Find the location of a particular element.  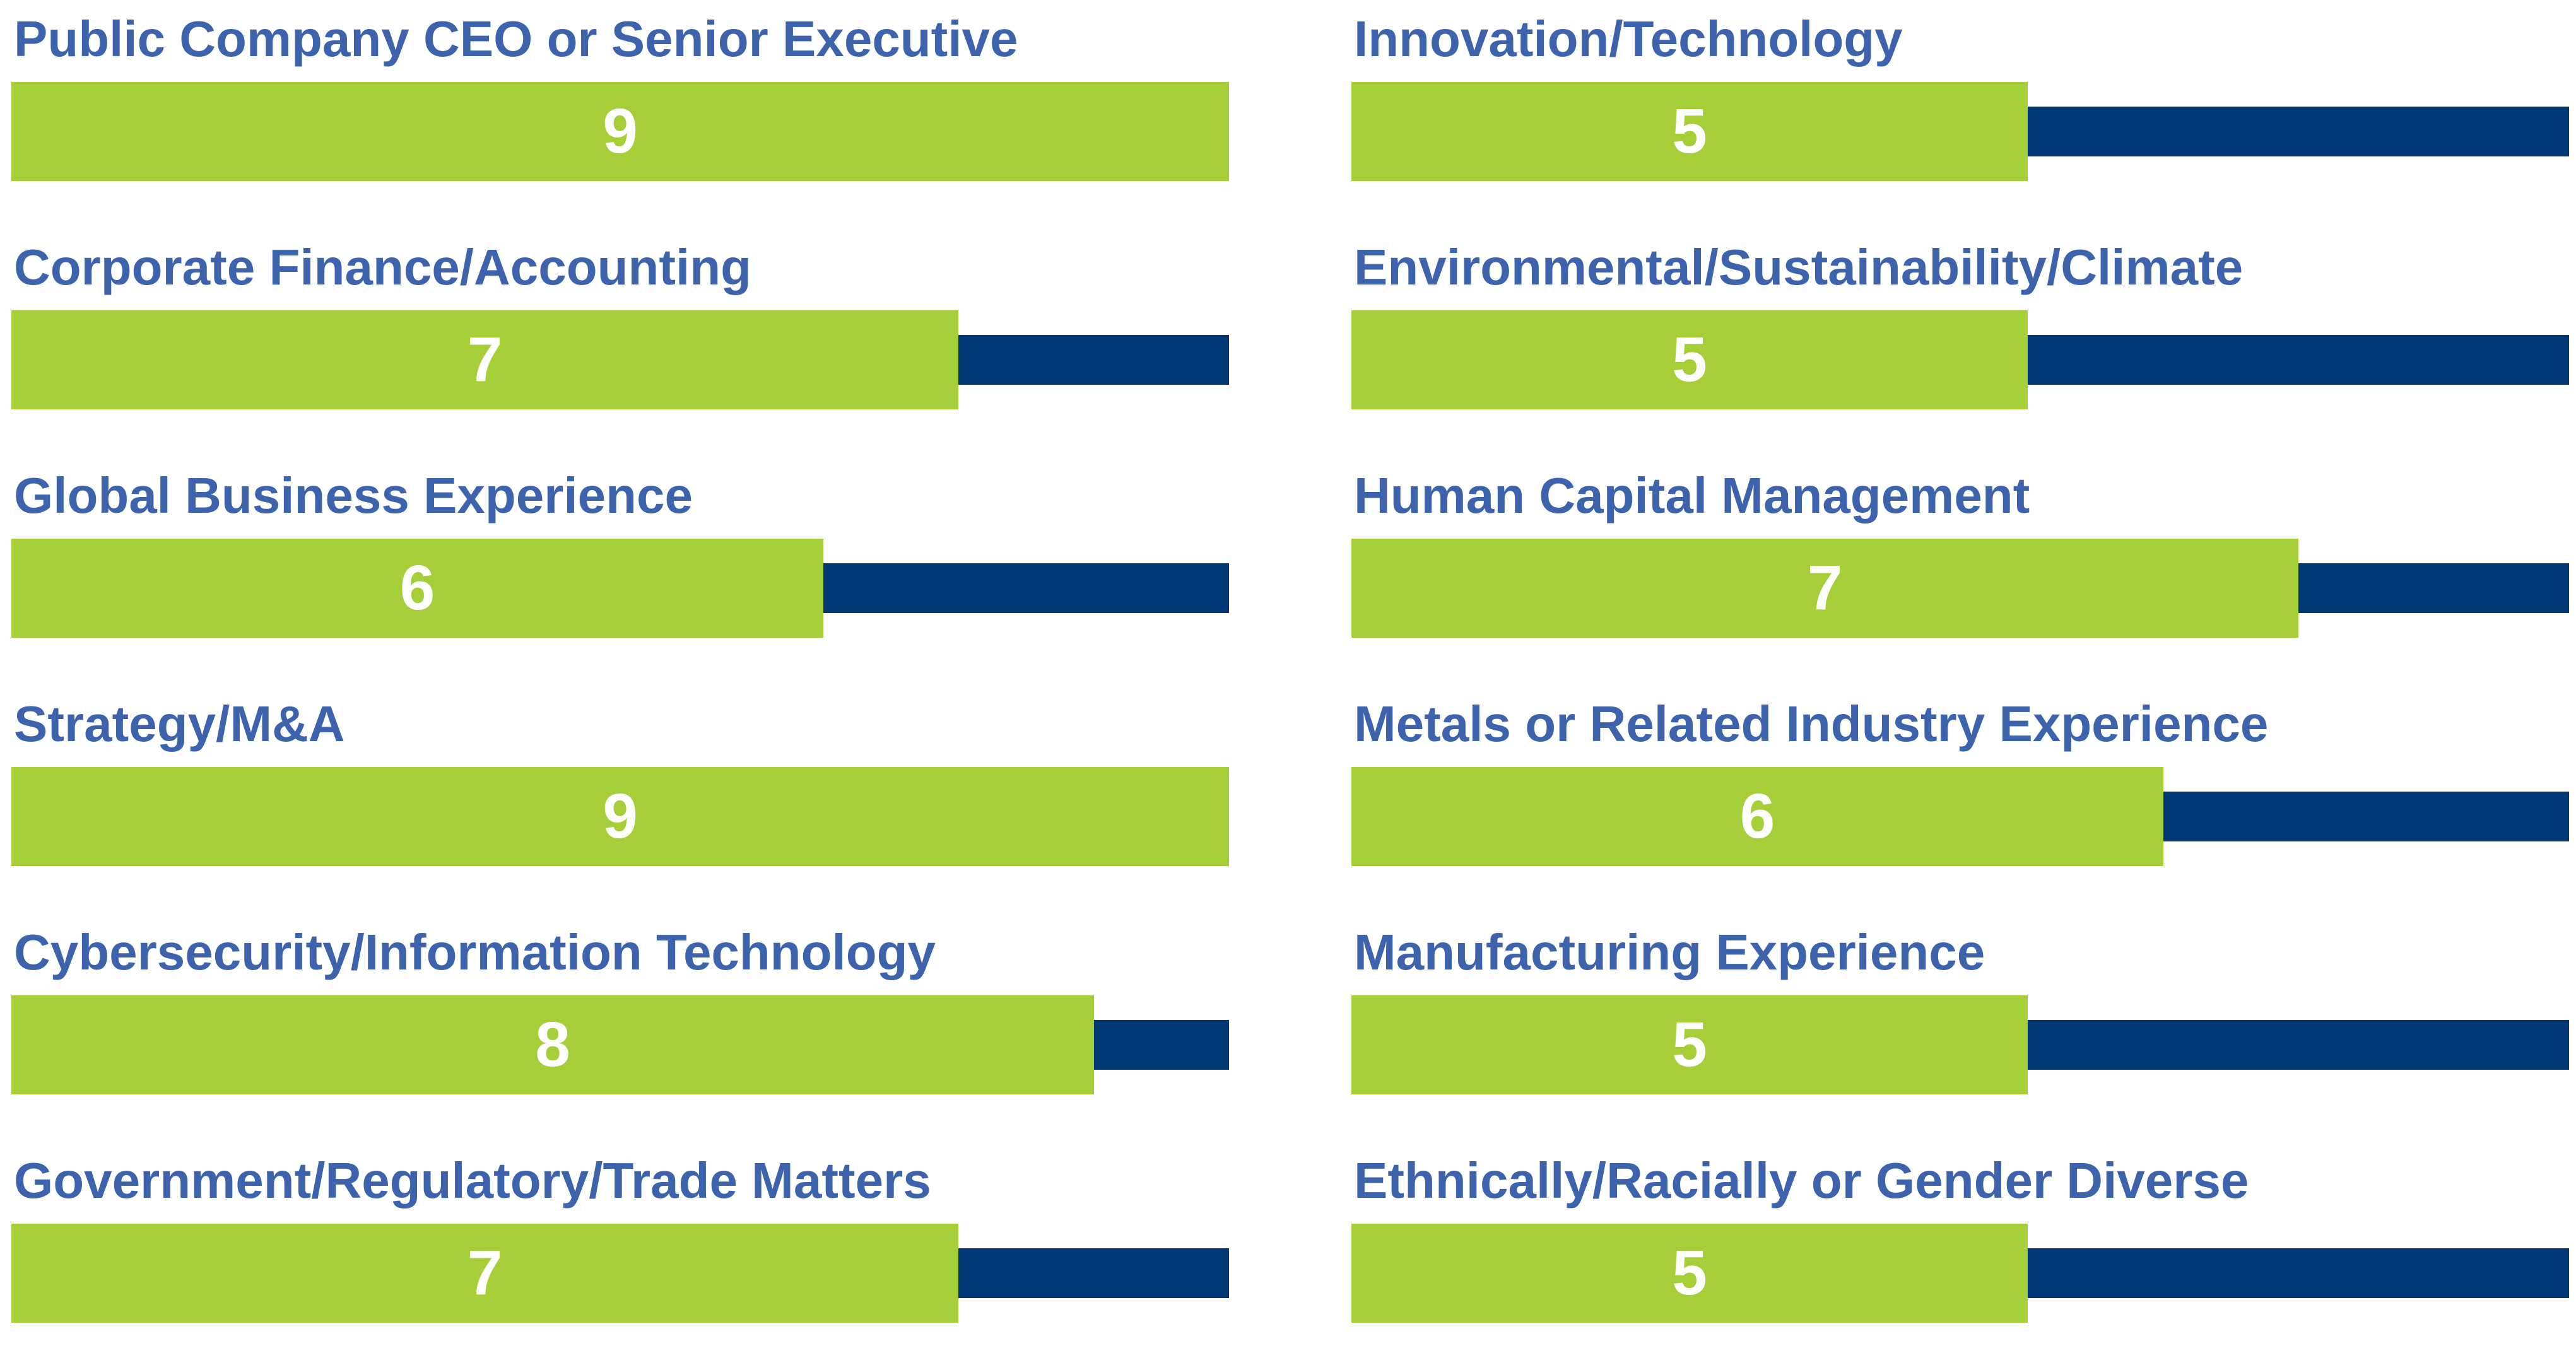

skill-label: Environmental/Sustainability/Climate is located at coordinates (1799, 267).